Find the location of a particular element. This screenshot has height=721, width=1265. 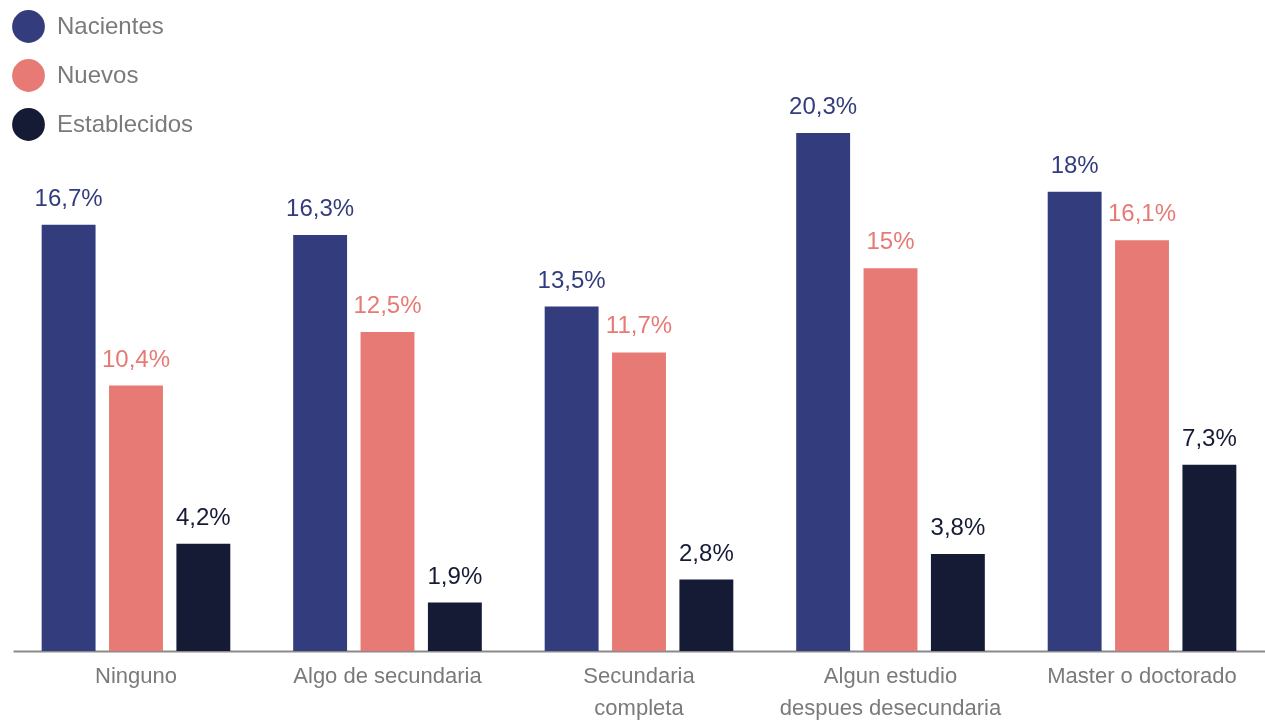

x-tick-label: Algun estudio despues desecundaria is located at coordinates (890, 691).